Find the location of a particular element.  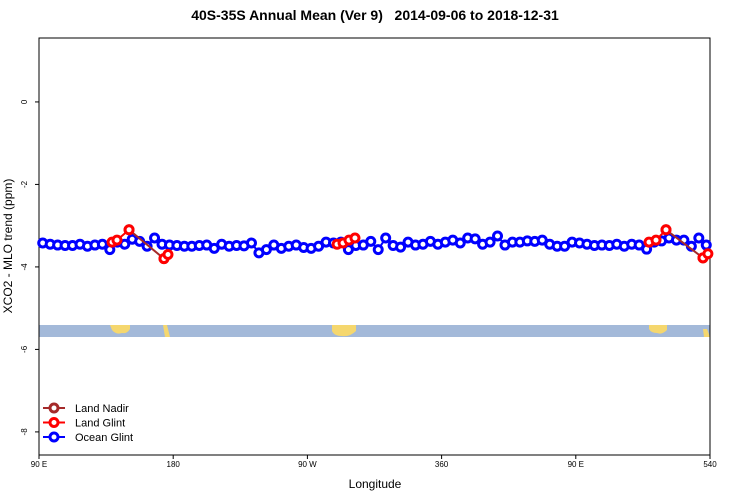

legend-label: Ocean Glint is located at coordinates (104, 438).